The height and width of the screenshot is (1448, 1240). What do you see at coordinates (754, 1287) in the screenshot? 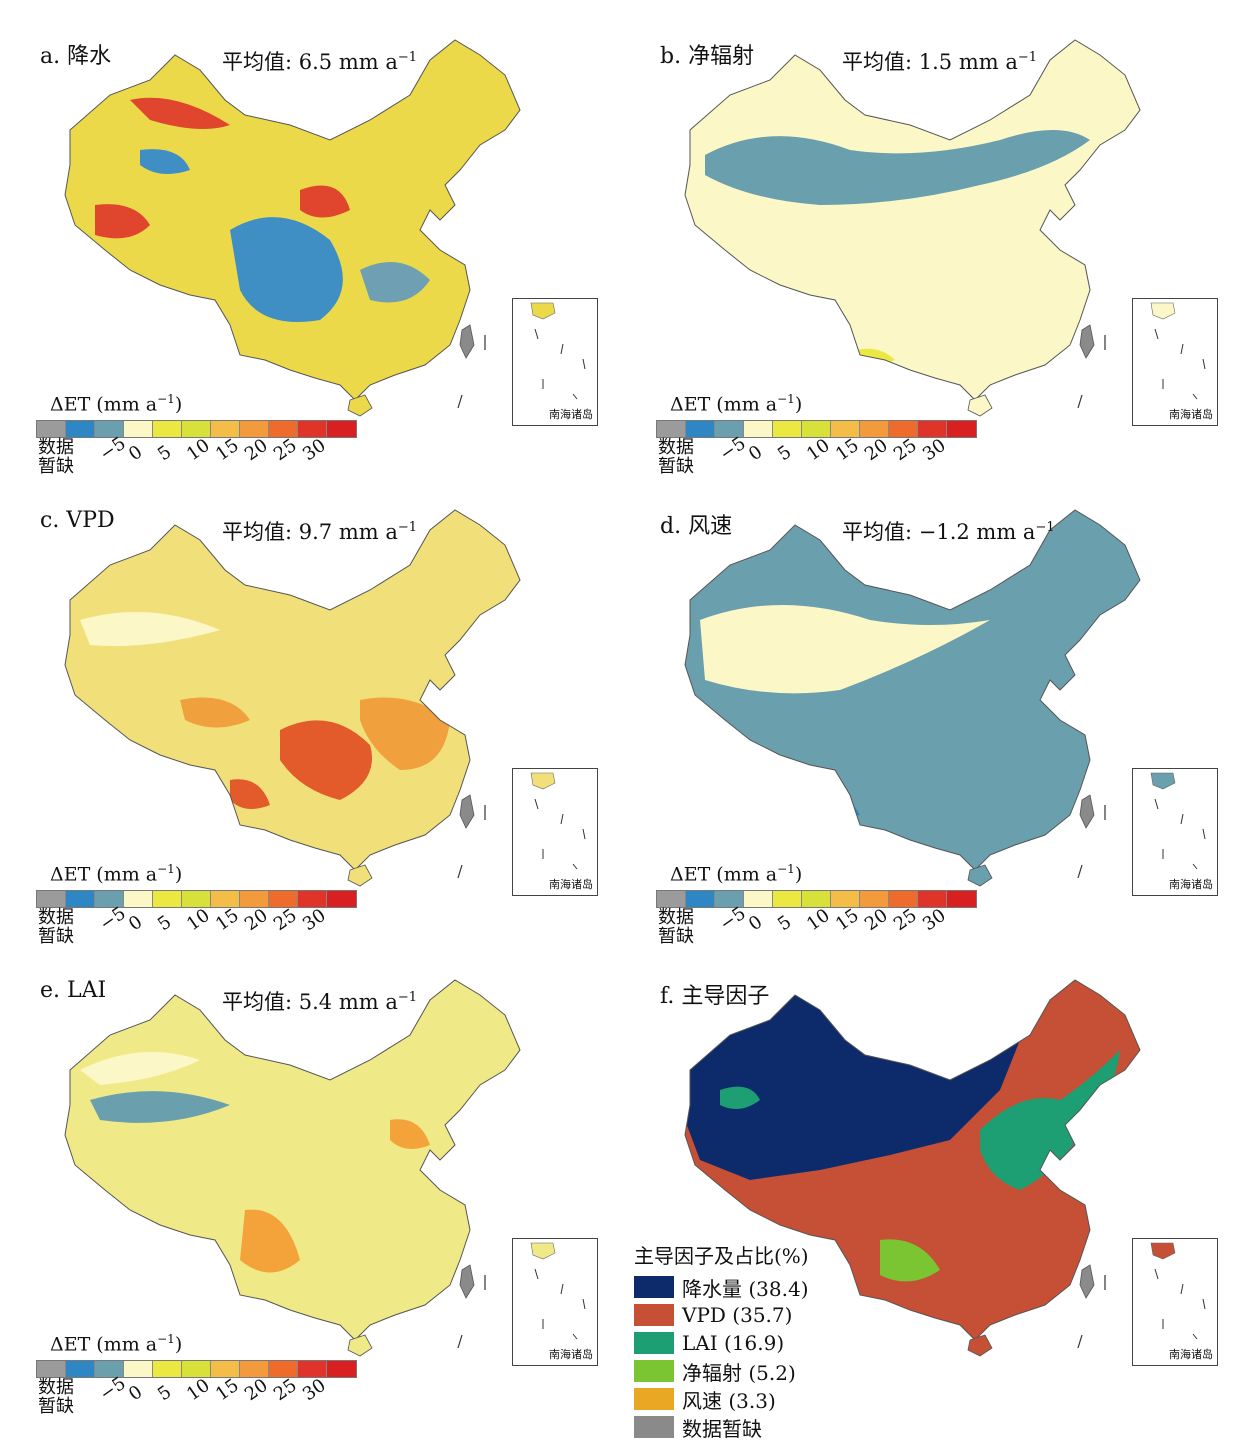
I see `legend-item: 降水量 (38.4)` at bounding box center [754, 1287].